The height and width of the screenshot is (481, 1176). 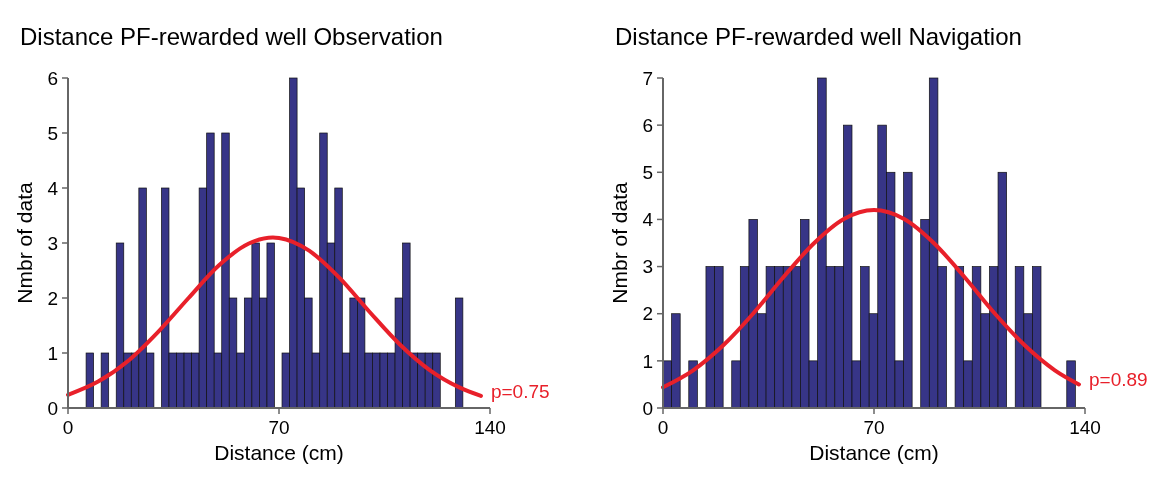 I want to click on chart-title: Distance PF-rewarded well Navigation, so click(x=818, y=36).